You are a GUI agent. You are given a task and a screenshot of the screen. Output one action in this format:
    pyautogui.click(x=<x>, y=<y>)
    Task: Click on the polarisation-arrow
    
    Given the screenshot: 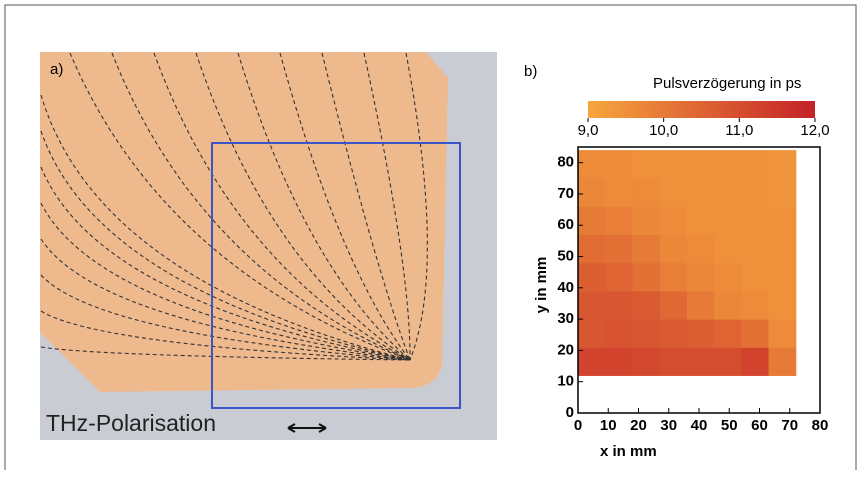 What is the action you would take?
    pyautogui.click(x=307, y=428)
    